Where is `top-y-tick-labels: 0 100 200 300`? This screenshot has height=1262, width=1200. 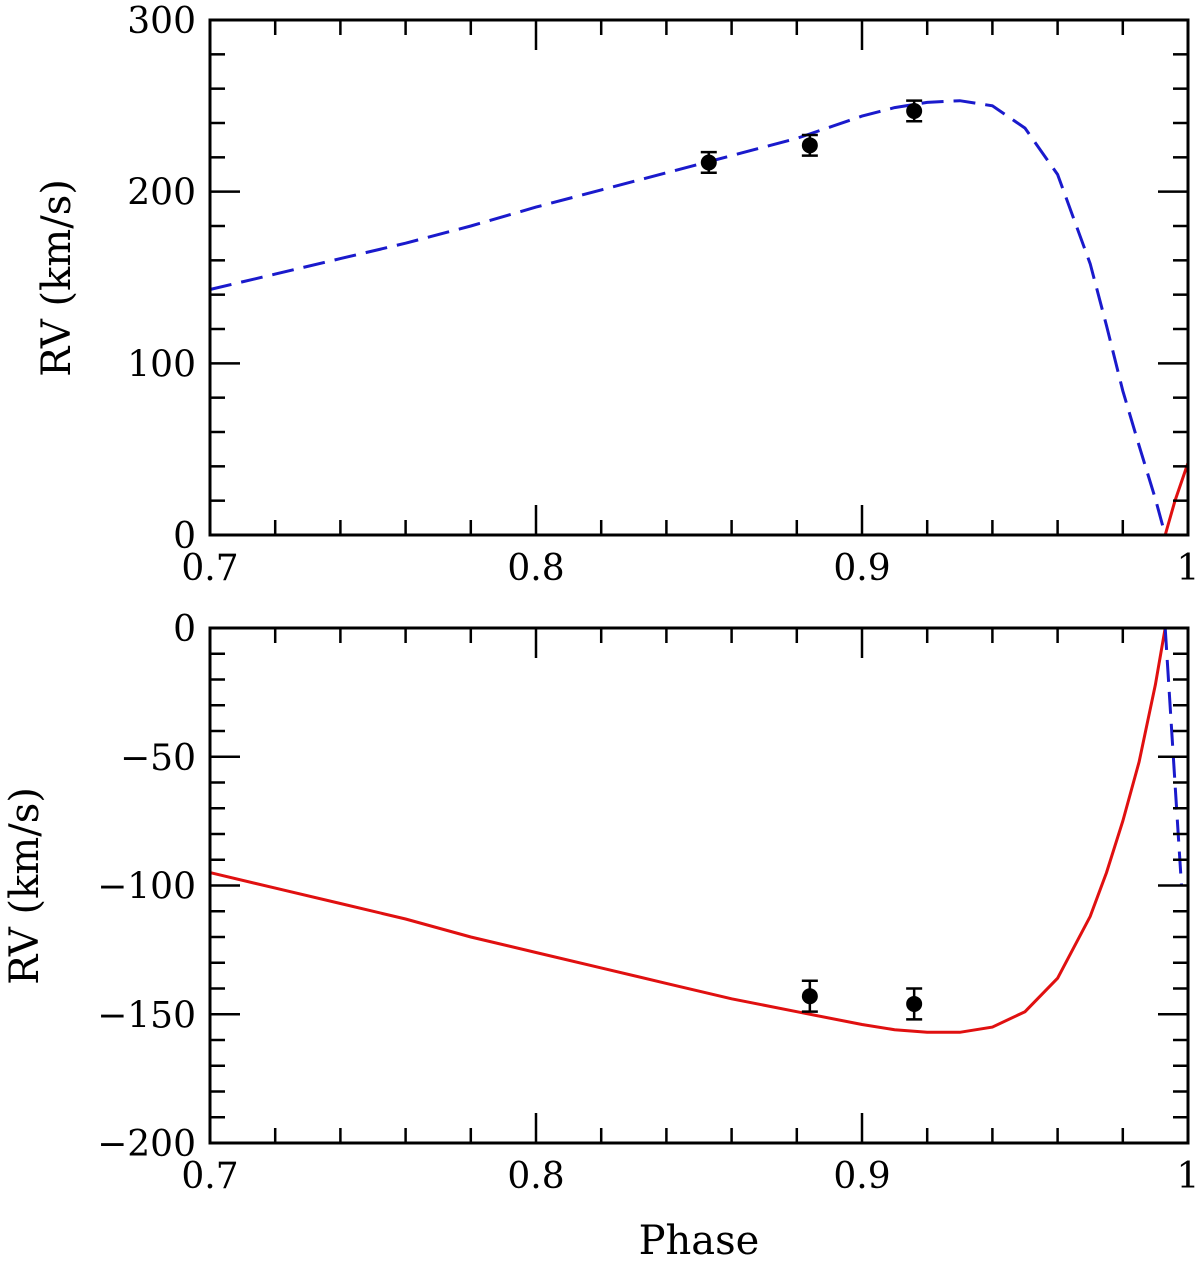
top-y-tick-labels: 0 100 200 300 is located at coordinates (161, 279).